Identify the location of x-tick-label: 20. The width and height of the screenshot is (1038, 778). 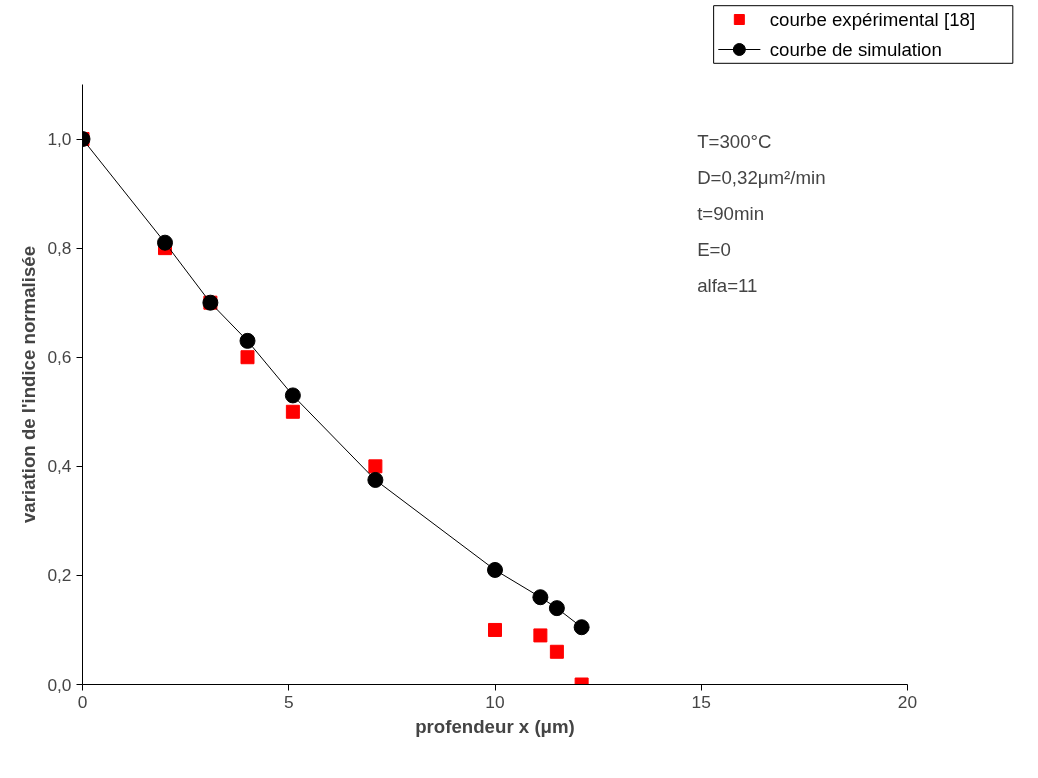
(907, 701).